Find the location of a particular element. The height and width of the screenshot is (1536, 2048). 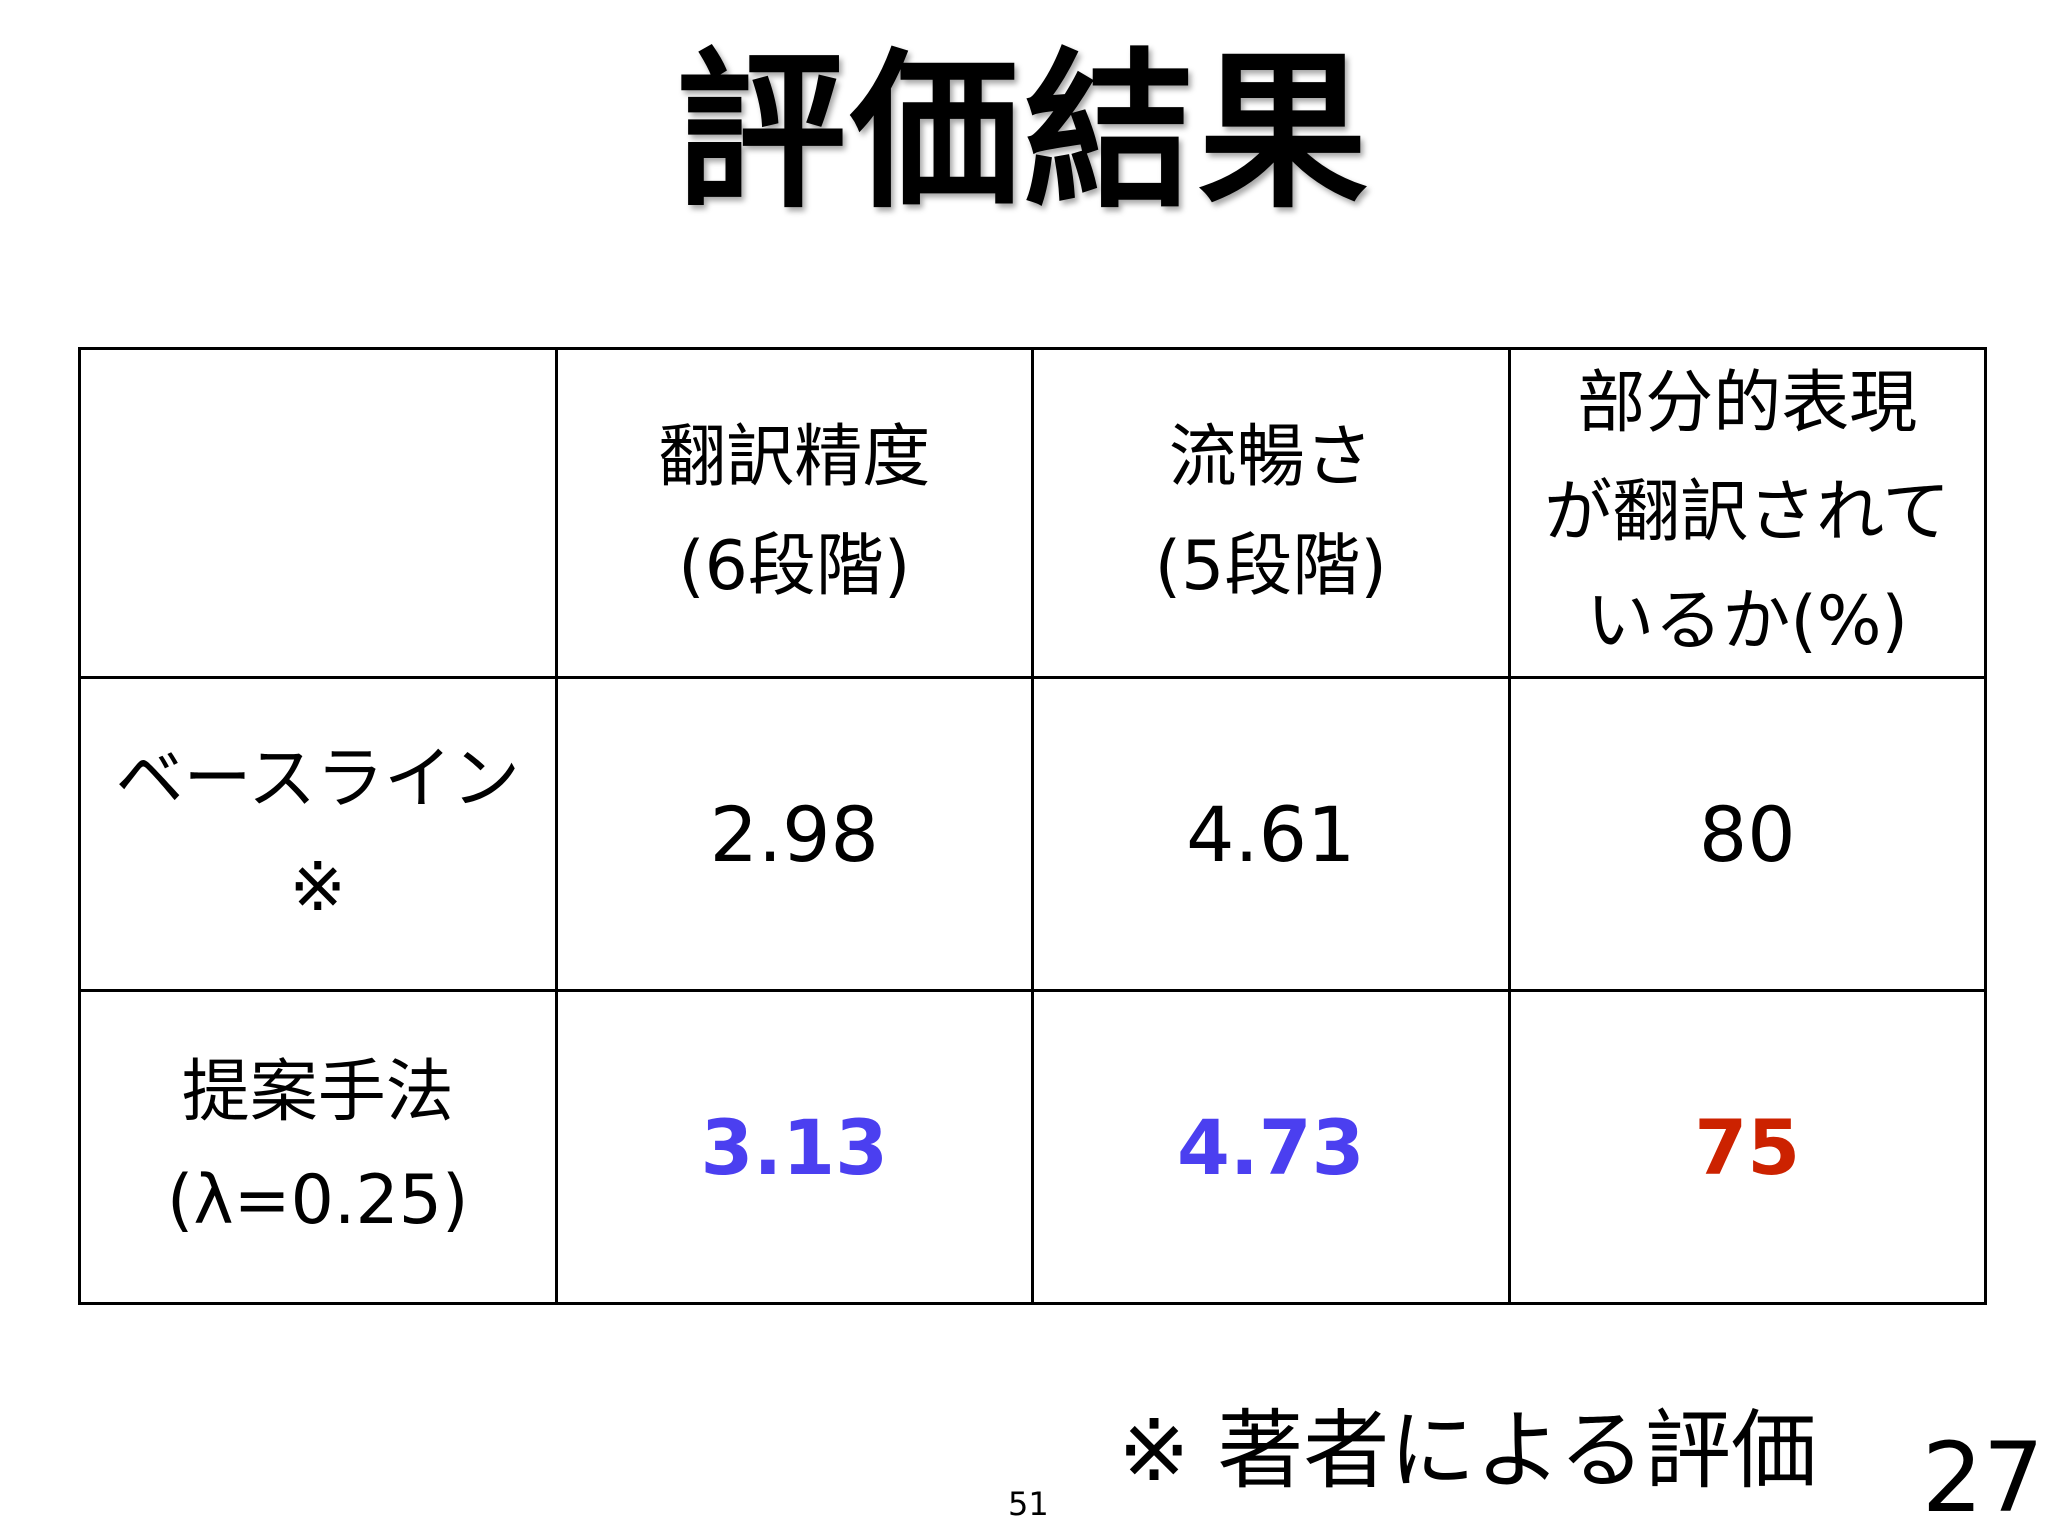

header-cell-empty is located at coordinates (318, 513).